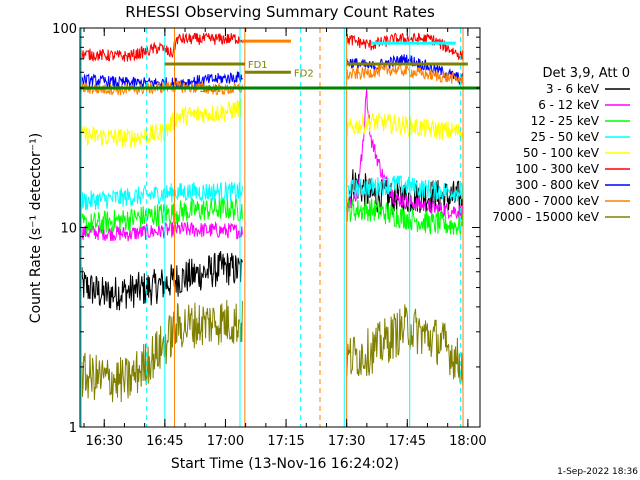 This screenshot has width=640, height=480. I want to click on x-tick-label: 16:30, so click(104, 441).